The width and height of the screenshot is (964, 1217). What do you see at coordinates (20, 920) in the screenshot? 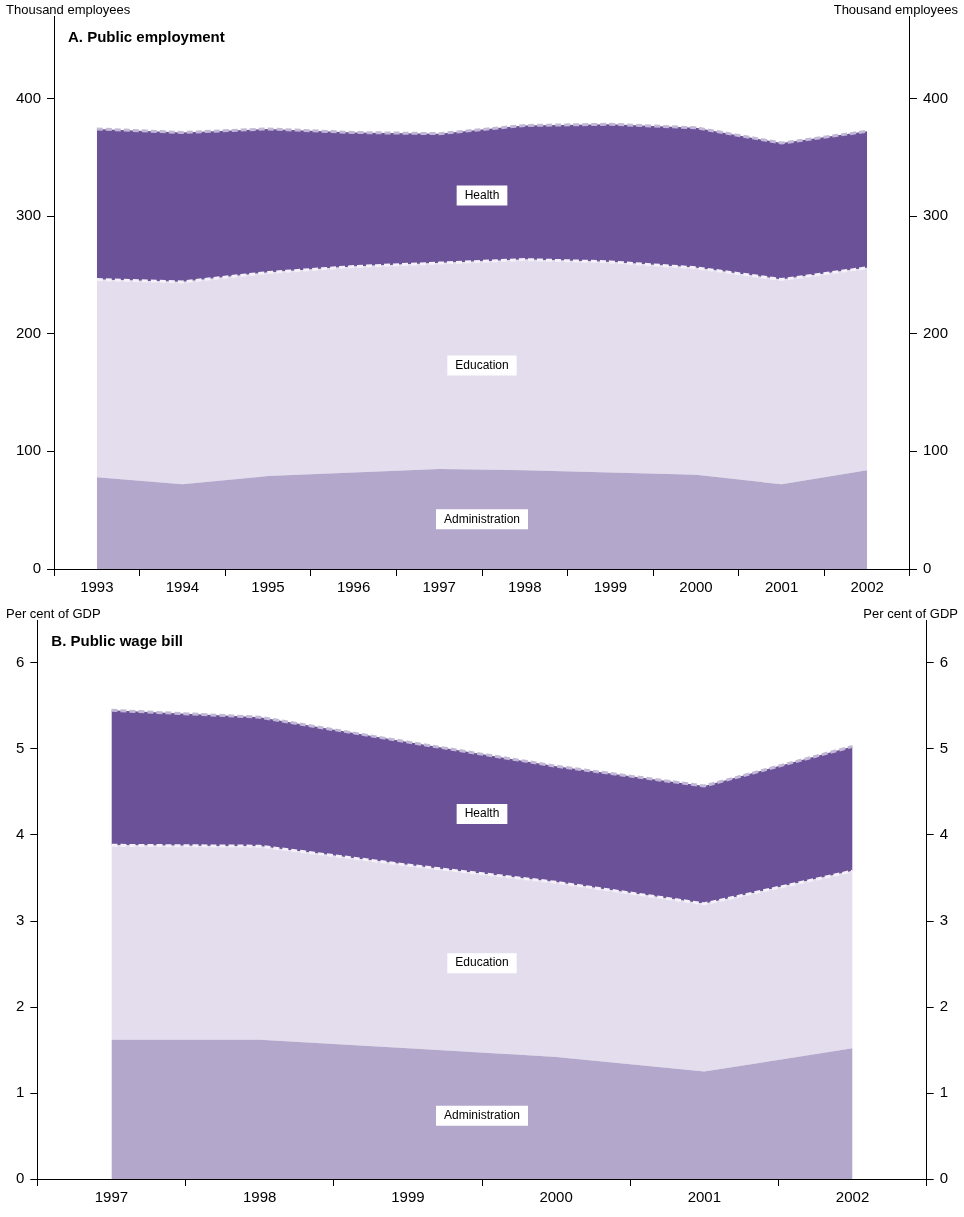
I see `y-tick-label: 3` at bounding box center [20, 920].